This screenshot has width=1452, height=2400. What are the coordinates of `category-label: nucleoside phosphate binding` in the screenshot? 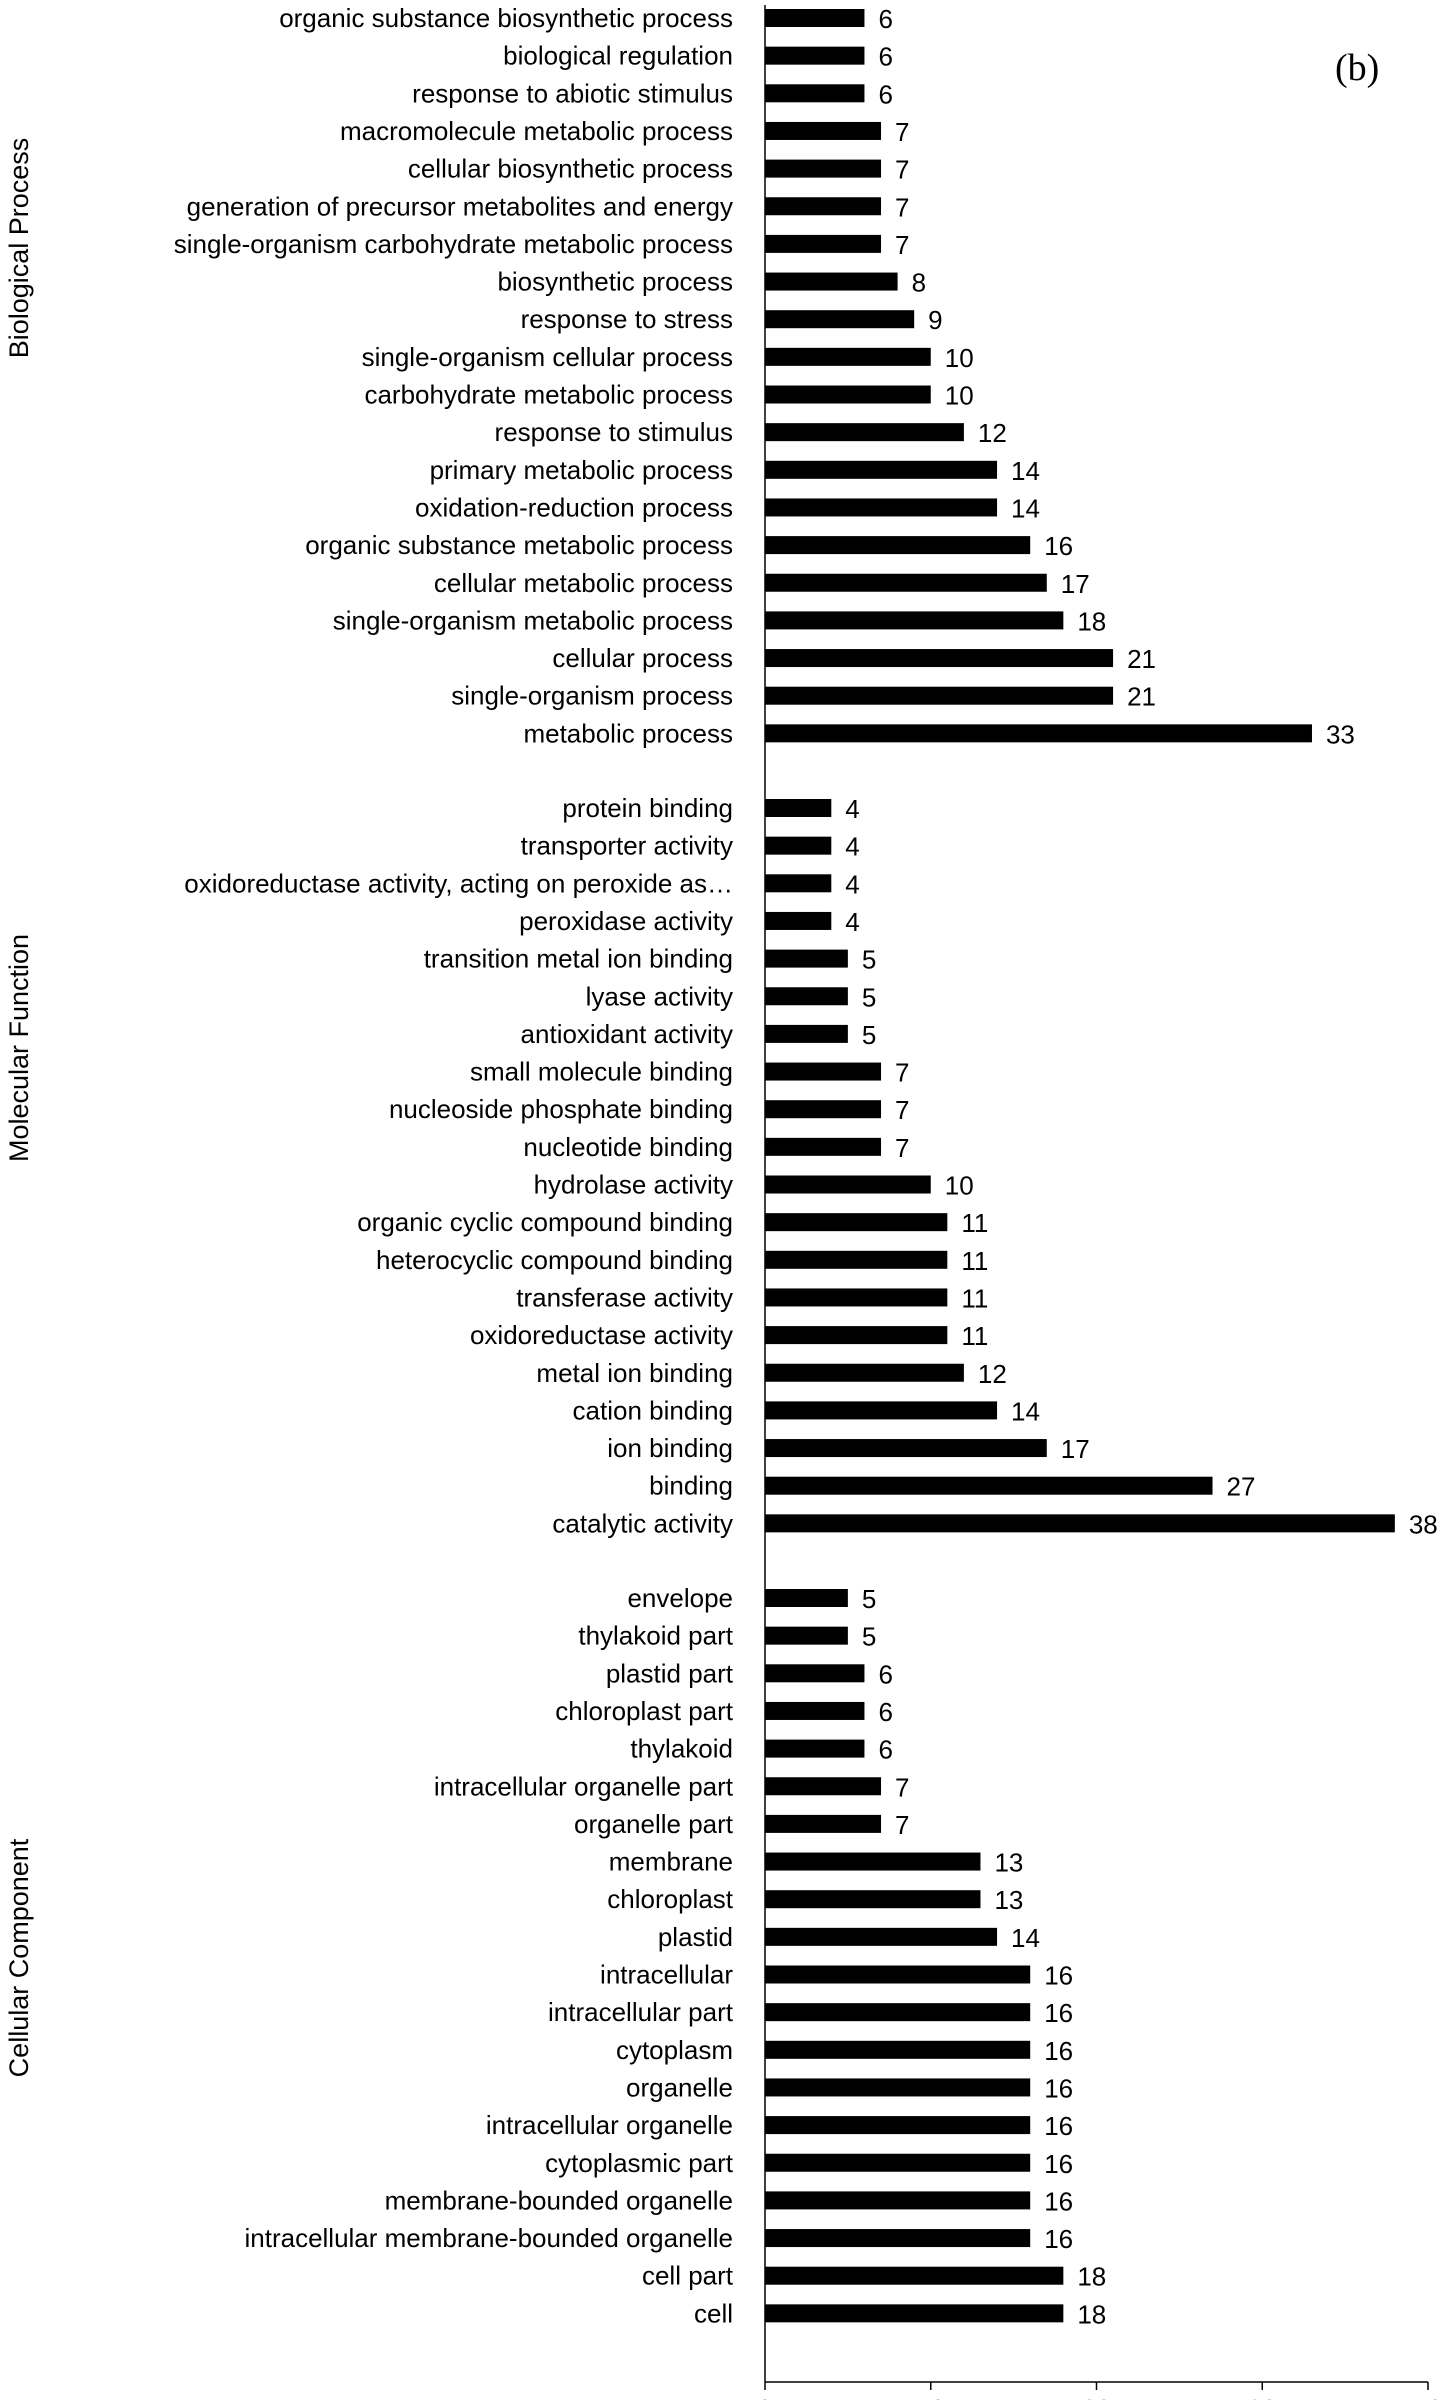 It's located at (561, 1109).